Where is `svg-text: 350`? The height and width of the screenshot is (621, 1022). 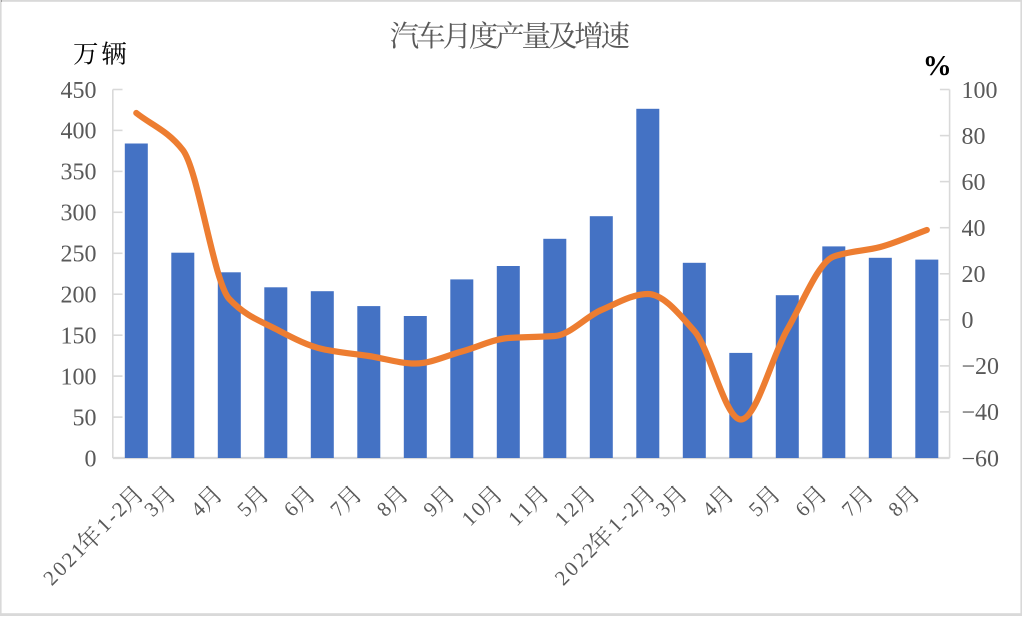 svg-text: 350 is located at coordinates (79, 173).